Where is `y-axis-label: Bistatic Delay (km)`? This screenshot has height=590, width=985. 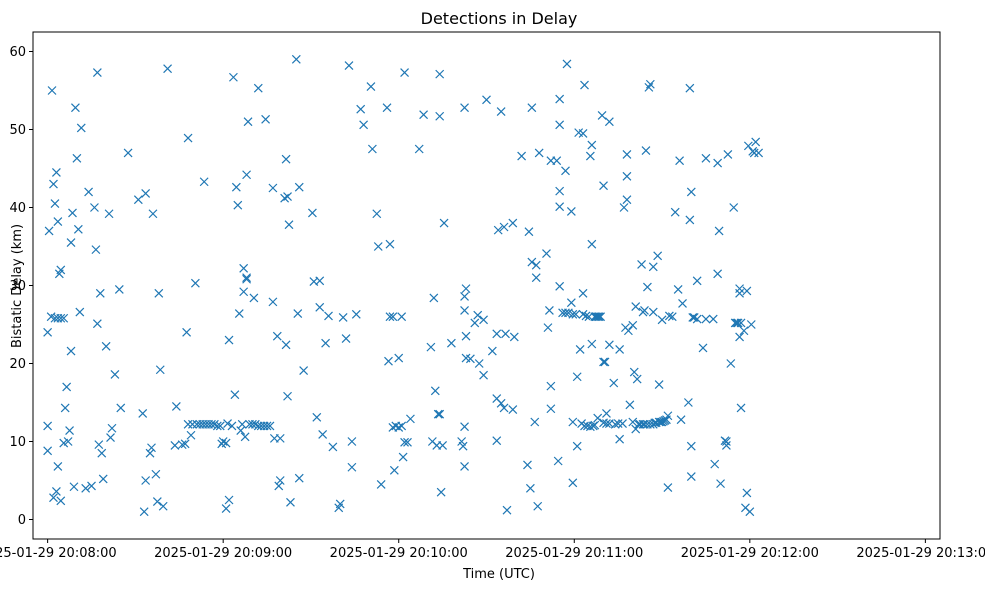 y-axis-label: Bistatic Delay (km) is located at coordinates (17, 286).